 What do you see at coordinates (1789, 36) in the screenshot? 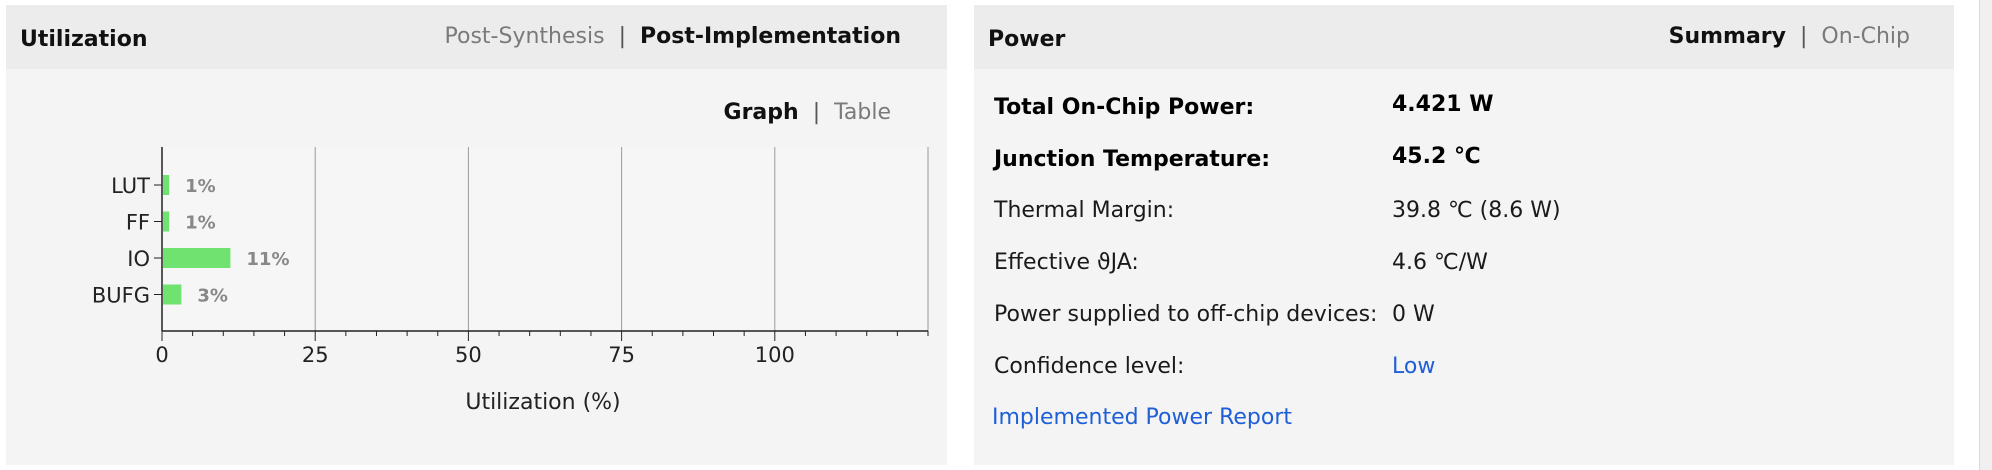
I see `power-tabs: Summary | On-Chip` at bounding box center [1789, 36].